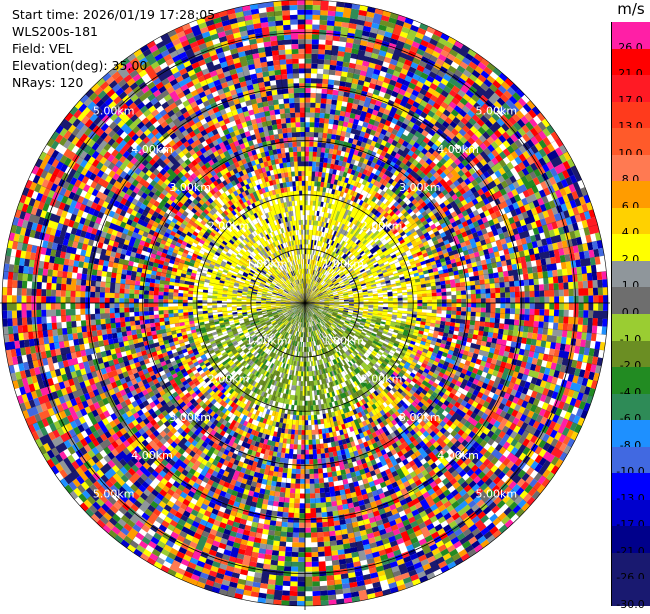  What do you see at coordinates (42, 48) in the screenshot?
I see `field-text: Field: VEL` at bounding box center [42, 48].